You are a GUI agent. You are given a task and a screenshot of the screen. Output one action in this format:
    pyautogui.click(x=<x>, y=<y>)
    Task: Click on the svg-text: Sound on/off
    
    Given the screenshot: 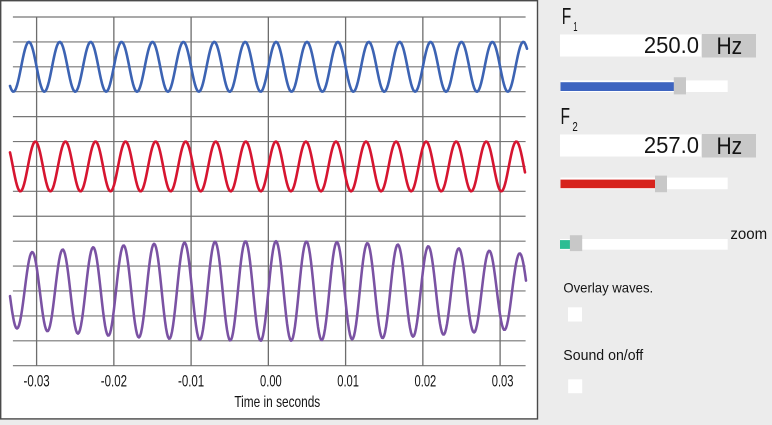 What is the action you would take?
    pyautogui.click(x=603, y=356)
    